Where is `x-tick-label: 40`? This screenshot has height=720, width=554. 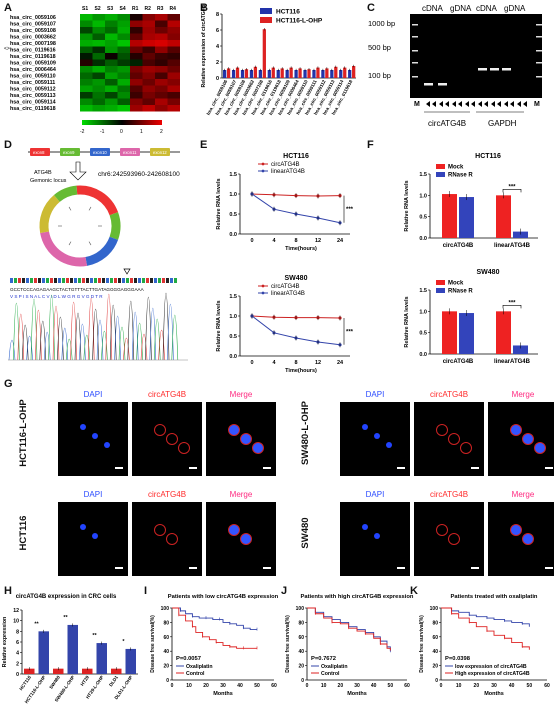
x-tick-label: 40 is located at coordinates (374, 686).